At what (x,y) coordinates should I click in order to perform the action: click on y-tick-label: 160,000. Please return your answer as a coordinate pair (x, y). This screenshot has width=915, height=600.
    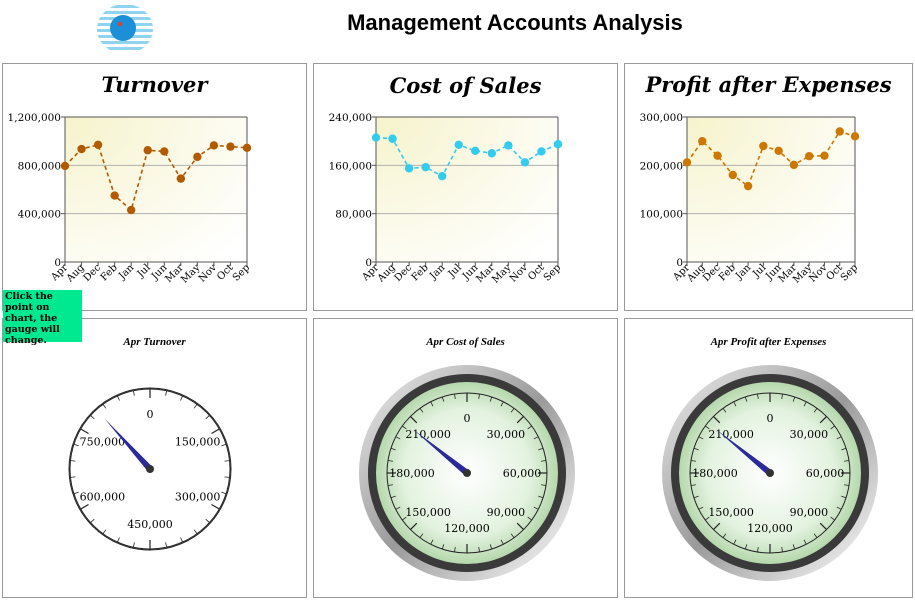
    Looking at the image, I should click on (350, 166).